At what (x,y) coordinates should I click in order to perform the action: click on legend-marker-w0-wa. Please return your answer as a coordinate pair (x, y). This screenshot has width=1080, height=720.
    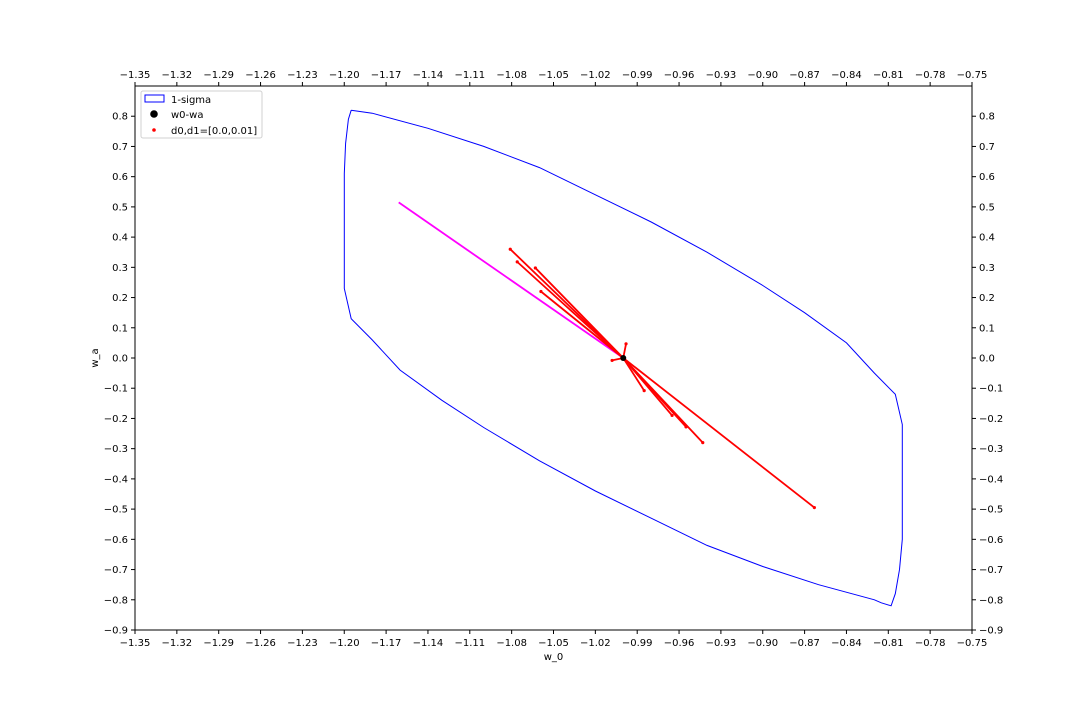
    Looking at the image, I should click on (154, 114).